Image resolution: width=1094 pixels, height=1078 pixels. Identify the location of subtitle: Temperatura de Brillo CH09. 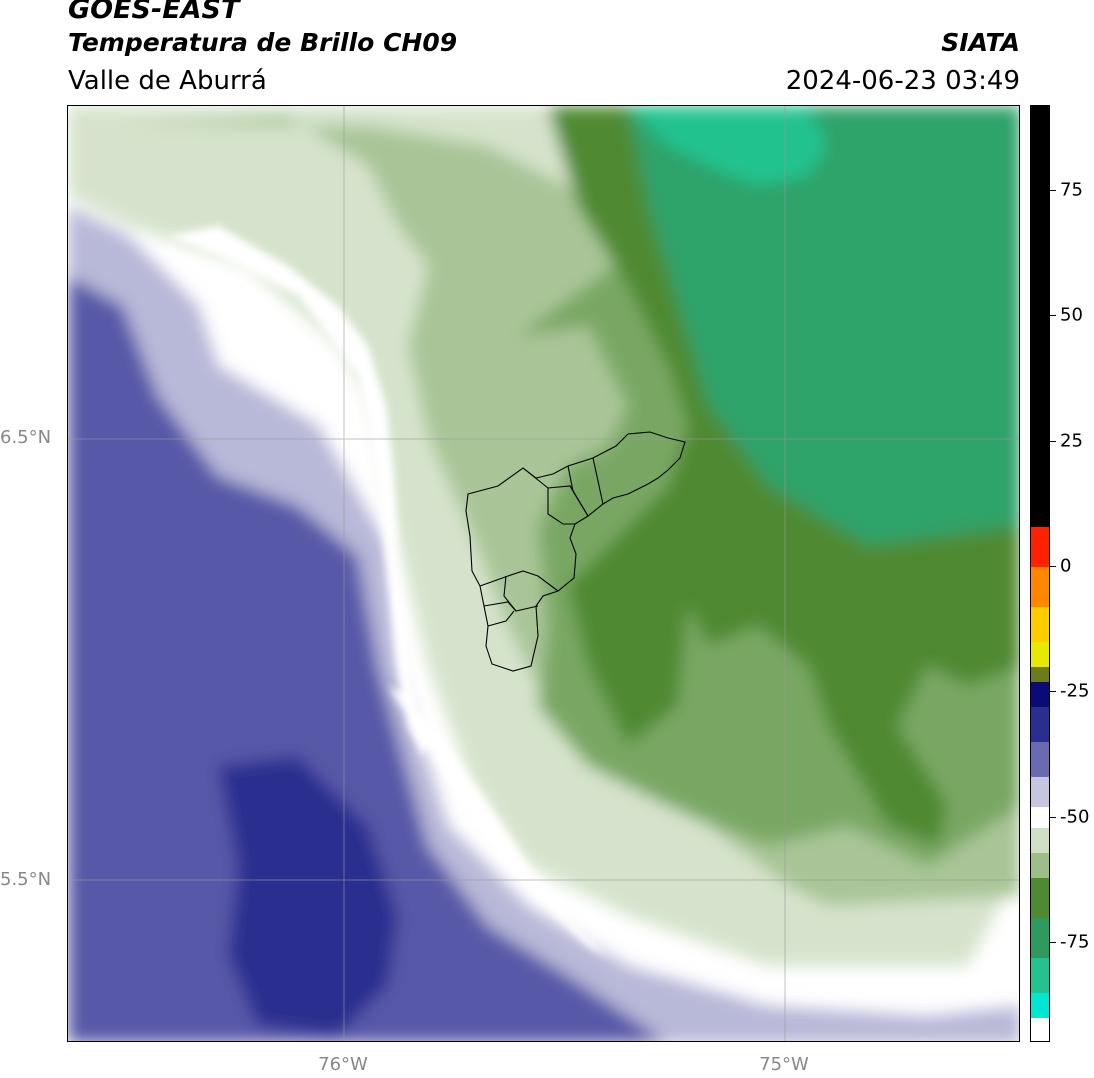
(263, 42).